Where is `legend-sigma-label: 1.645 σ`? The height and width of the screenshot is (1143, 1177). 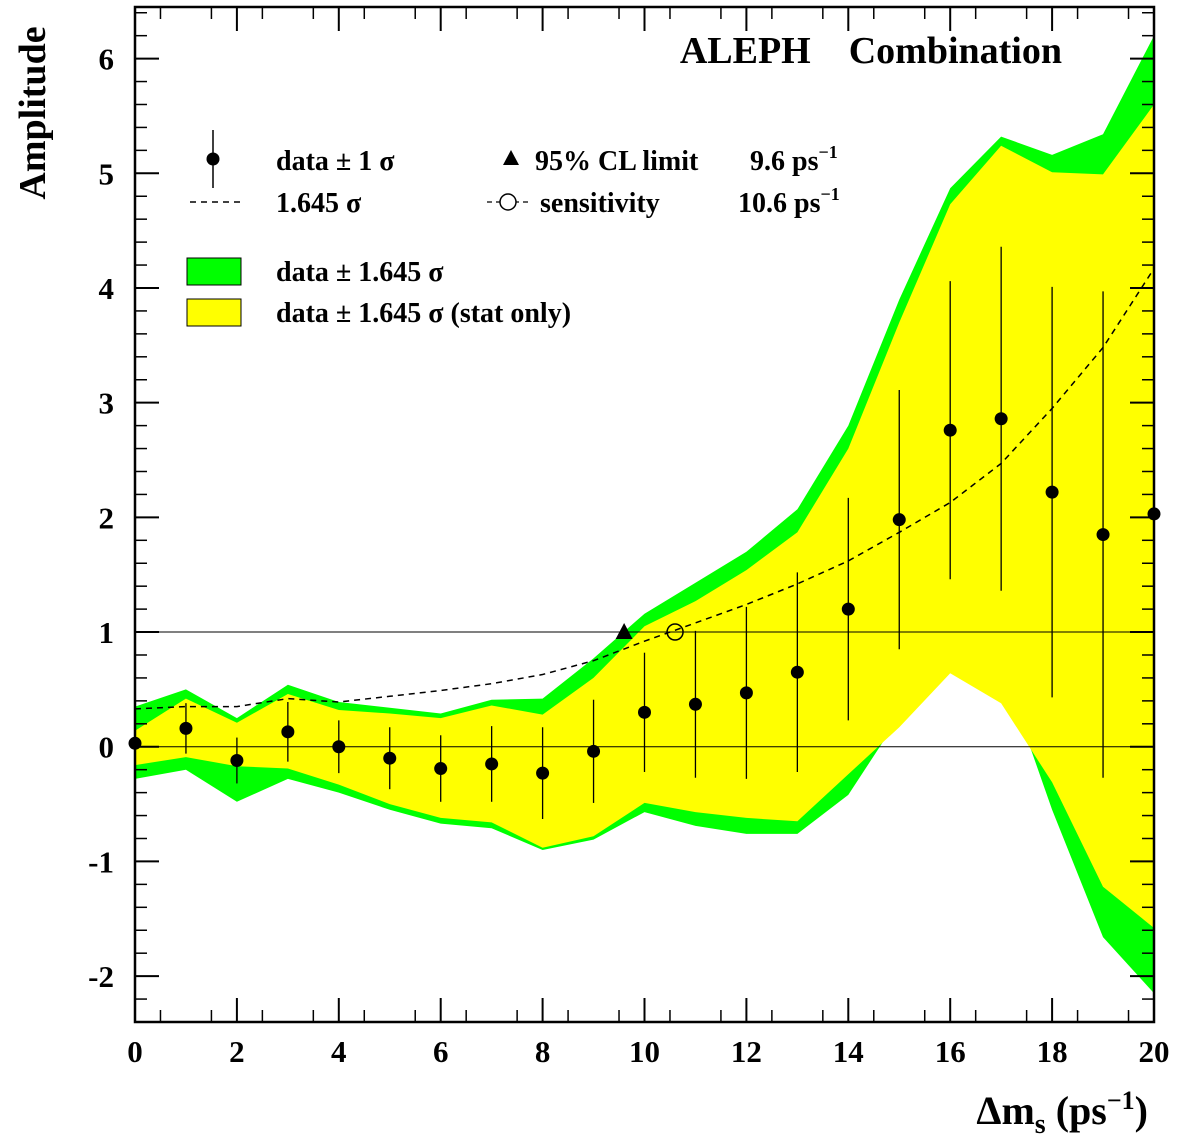
legend-sigma-label: 1.645 σ is located at coordinates (319, 203).